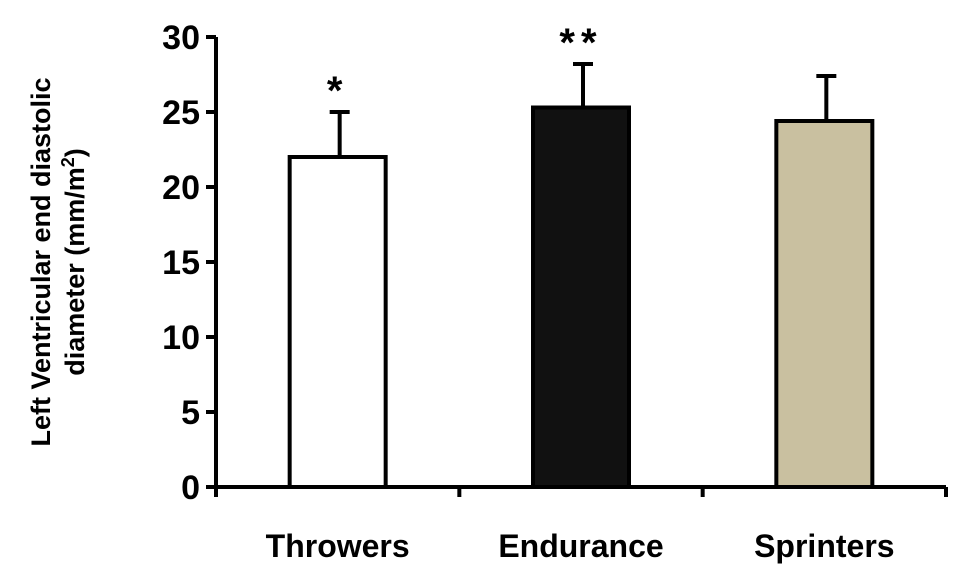 This screenshot has height=585, width=954. I want to click on bar-throwers, so click(337, 322).